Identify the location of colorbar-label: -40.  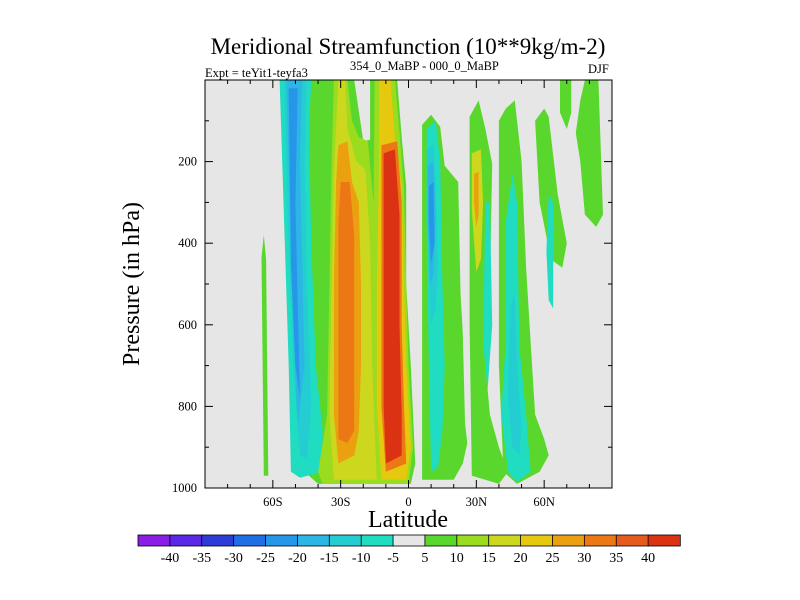
(170, 558).